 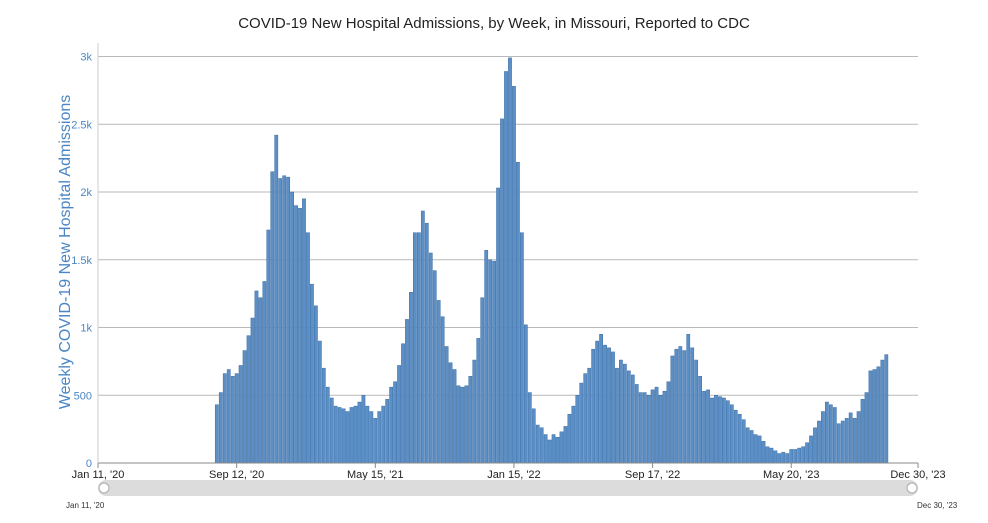 What do you see at coordinates (508, 488) in the screenshot?
I see `navigator-track` at bounding box center [508, 488].